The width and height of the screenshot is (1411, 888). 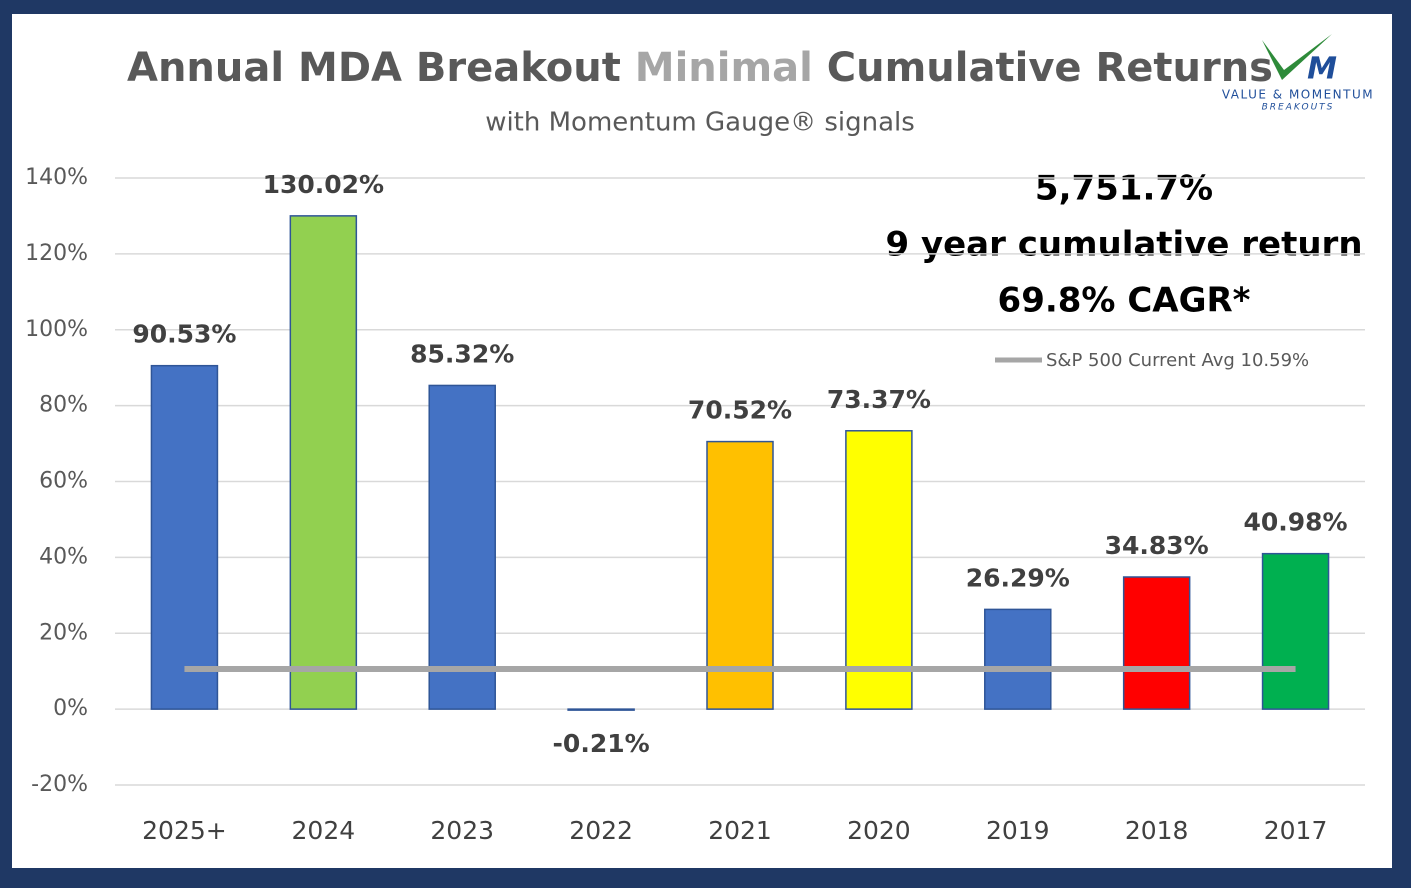 What do you see at coordinates (70, 708) in the screenshot?
I see `y-tick-label: 0%` at bounding box center [70, 708].